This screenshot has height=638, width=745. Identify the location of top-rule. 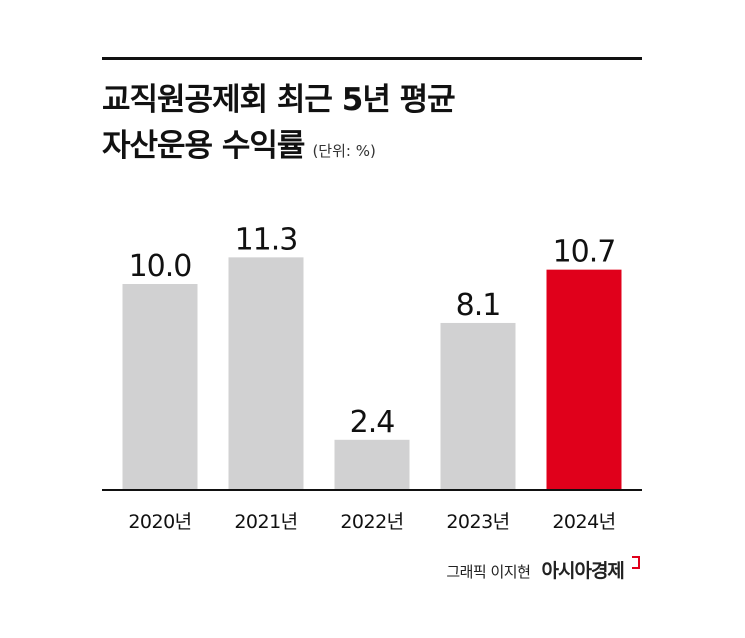
(372, 58).